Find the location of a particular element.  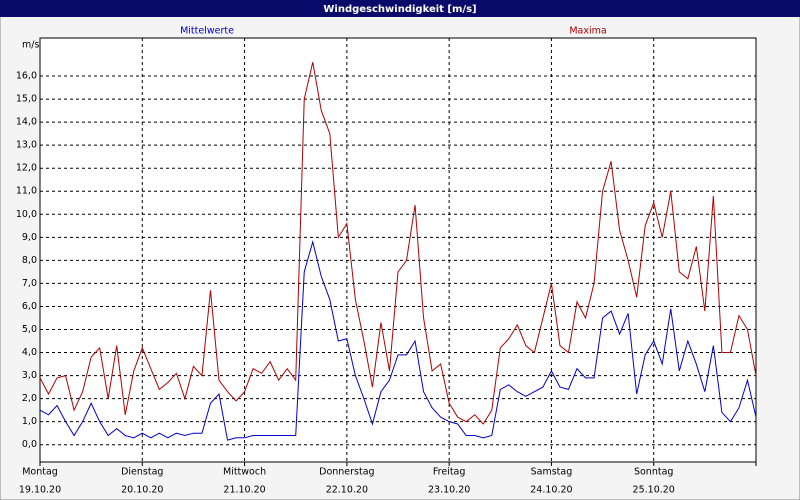

x-tick-date: 22.10.20 is located at coordinates (347, 490).